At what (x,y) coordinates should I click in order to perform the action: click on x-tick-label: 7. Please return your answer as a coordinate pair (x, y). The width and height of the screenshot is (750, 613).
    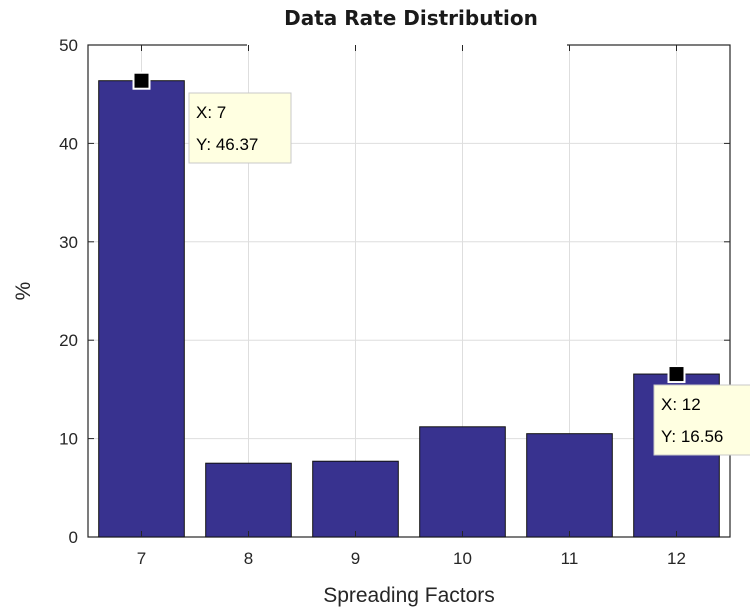
    Looking at the image, I should click on (141, 558).